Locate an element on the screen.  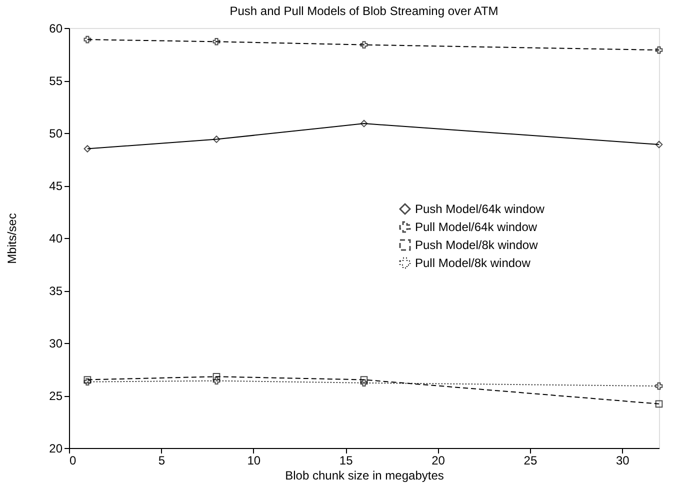
x-tick-label: 0 is located at coordinates (73, 461).